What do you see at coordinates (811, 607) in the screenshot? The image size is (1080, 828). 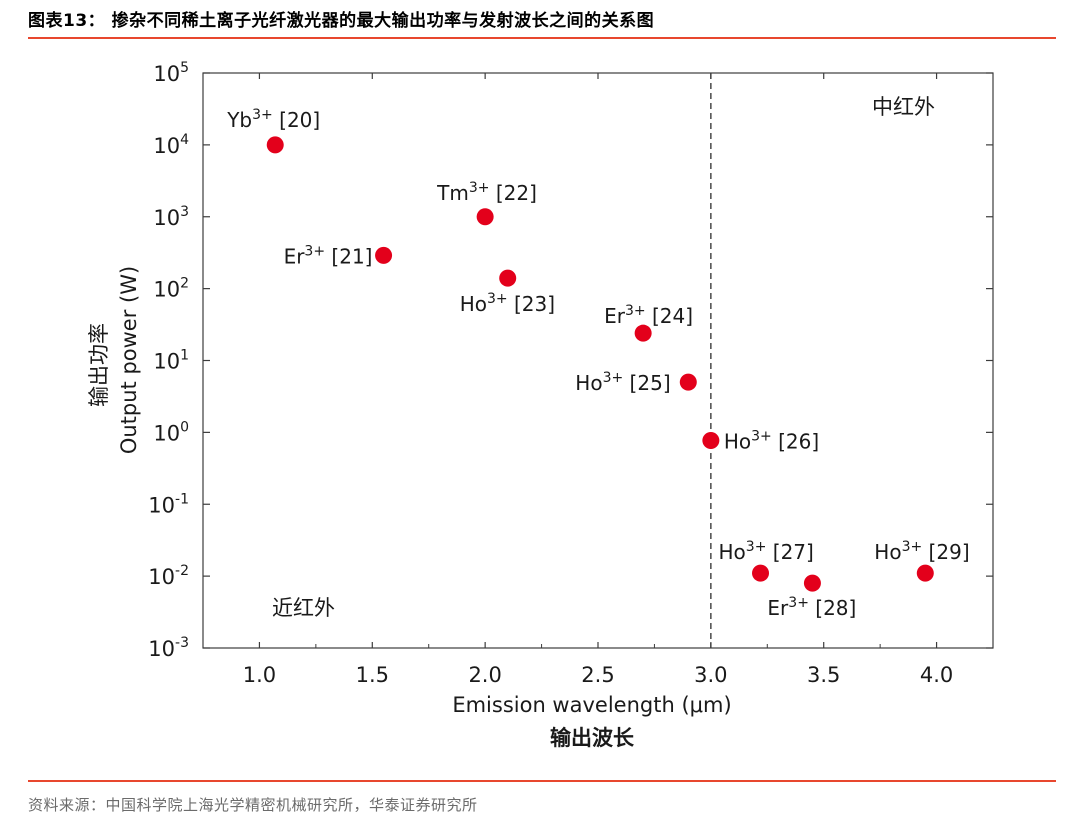 I see `data-point-label: Er3+ [28]` at bounding box center [811, 607].